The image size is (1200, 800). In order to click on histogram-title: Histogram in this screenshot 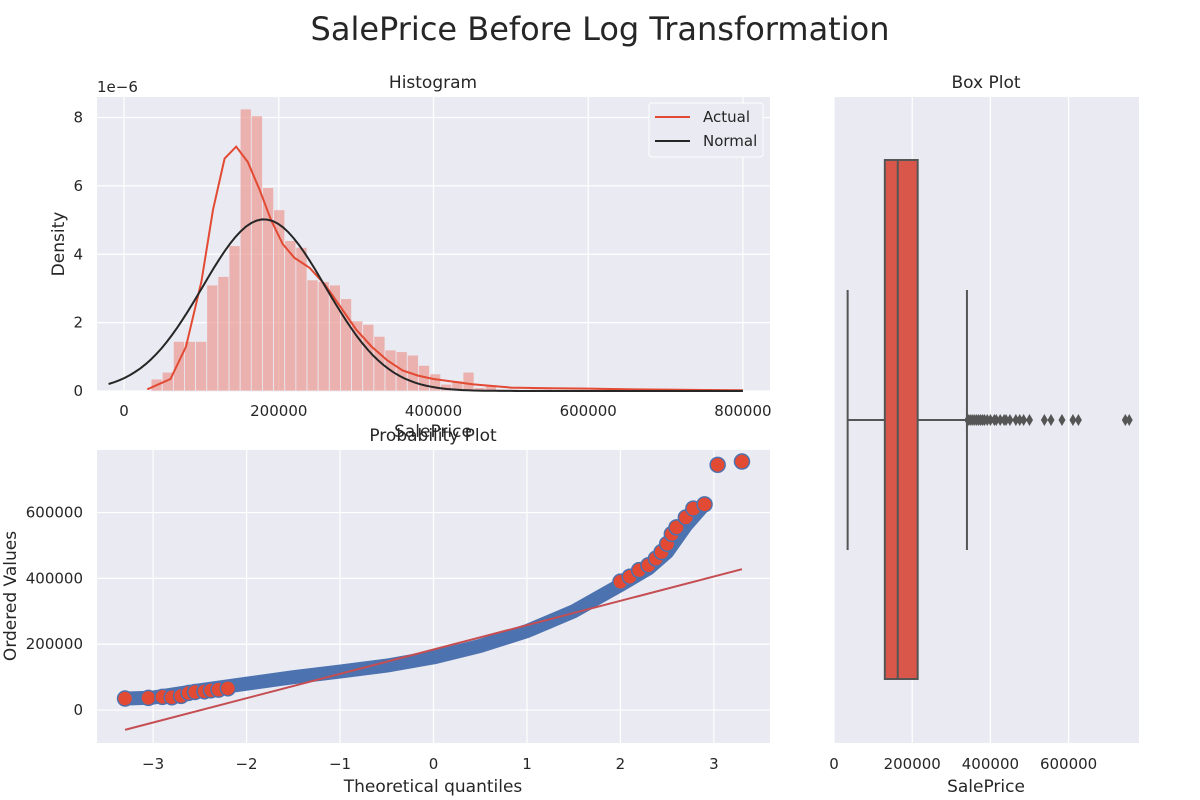, I will do `click(433, 83)`.